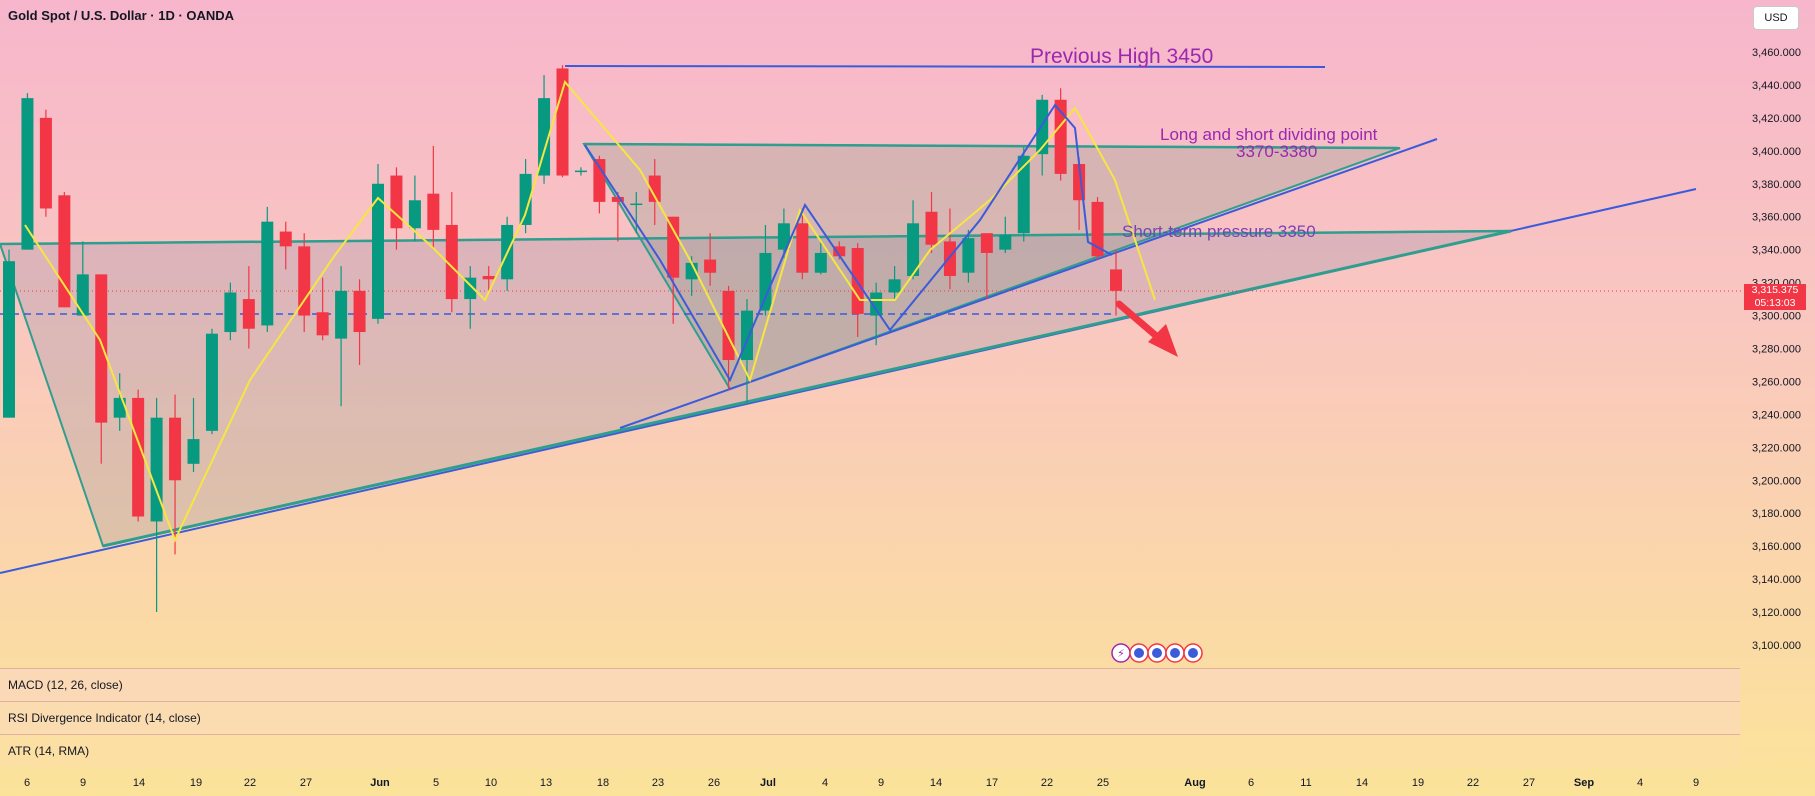  Describe the element at coordinates (121, 15) in the screenshot. I see `symbol-title: Gold Spot / U.S. Dollar · 1D · OANDA` at that location.